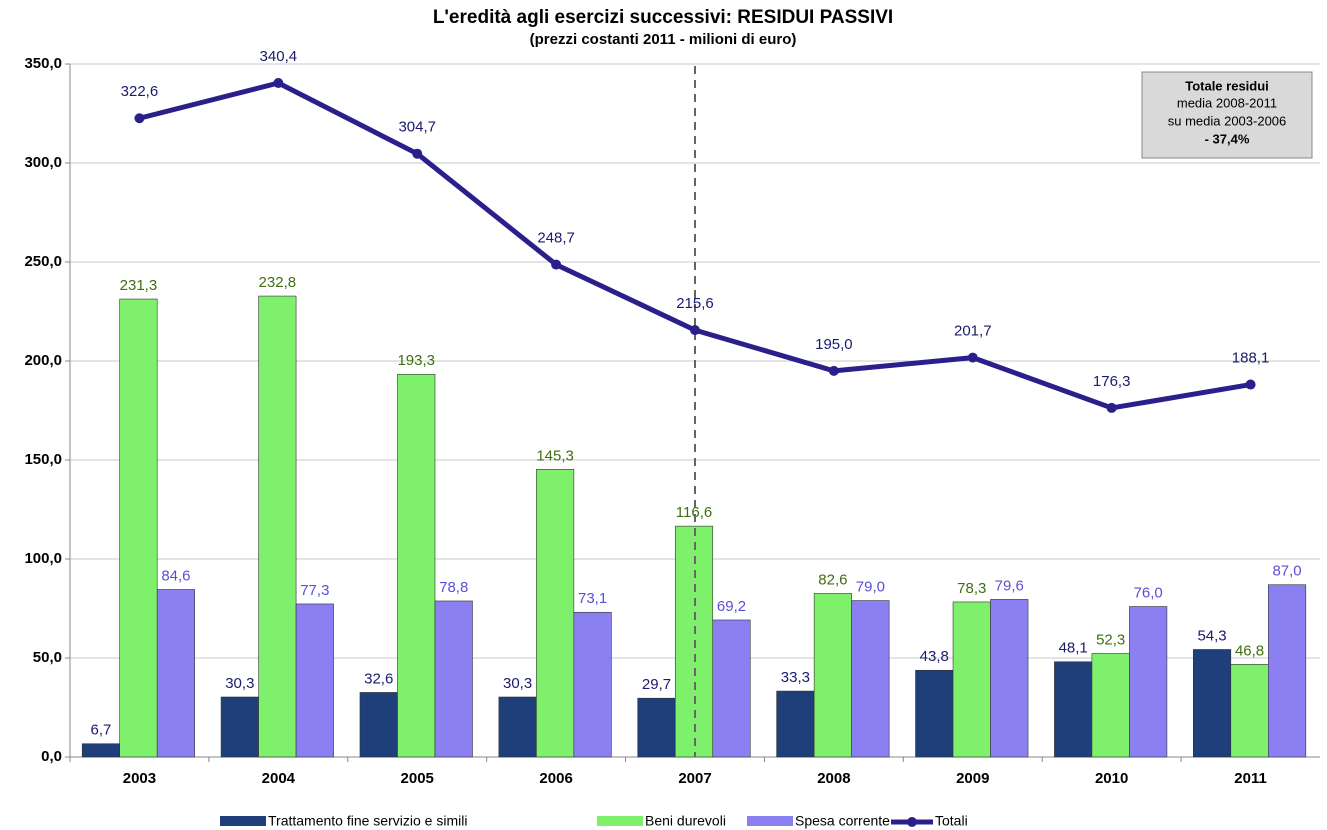 The height and width of the screenshot is (830, 1327). What do you see at coordinates (731, 606) in the screenshot?
I see `data-label: 69,2` at bounding box center [731, 606].